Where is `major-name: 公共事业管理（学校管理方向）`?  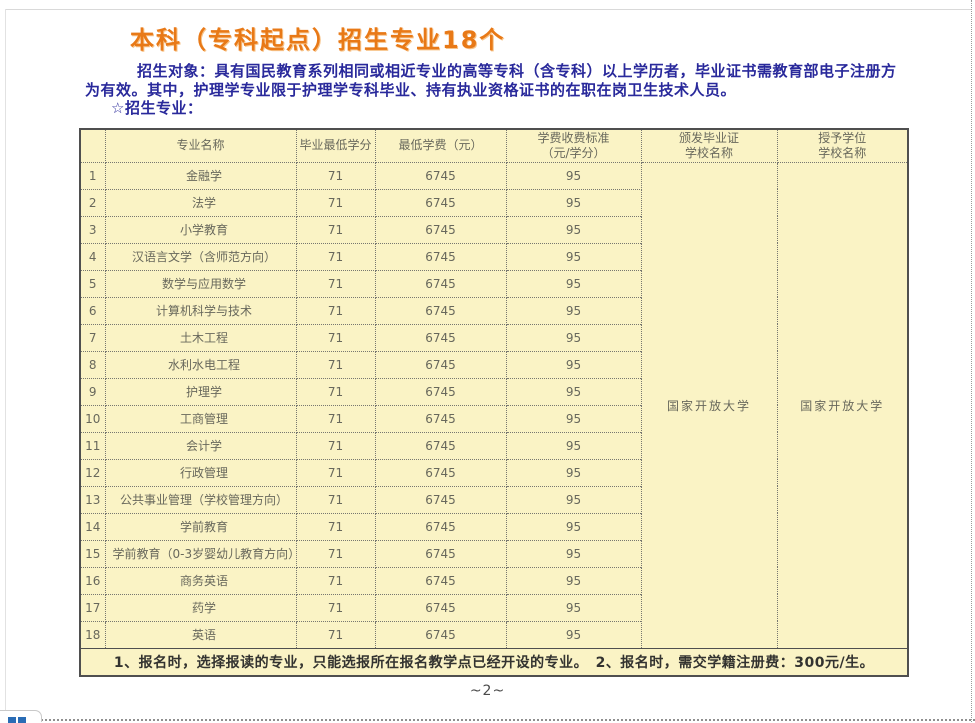
major-name: 公共事业管理（学校管理方向） is located at coordinates (200, 499).